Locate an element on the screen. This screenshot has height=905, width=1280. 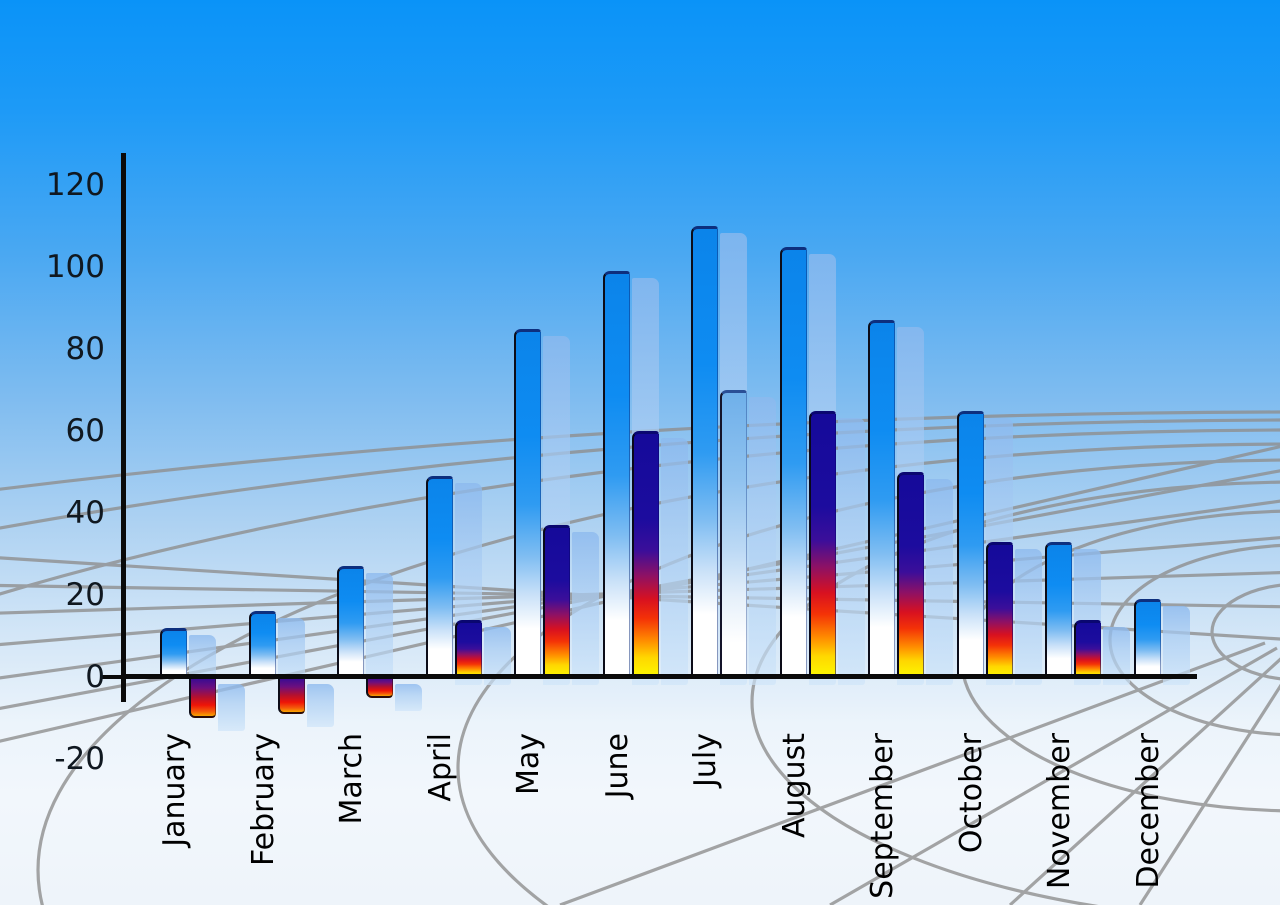
bar-shadow-march-series2 is located at coordinates (408, 697).